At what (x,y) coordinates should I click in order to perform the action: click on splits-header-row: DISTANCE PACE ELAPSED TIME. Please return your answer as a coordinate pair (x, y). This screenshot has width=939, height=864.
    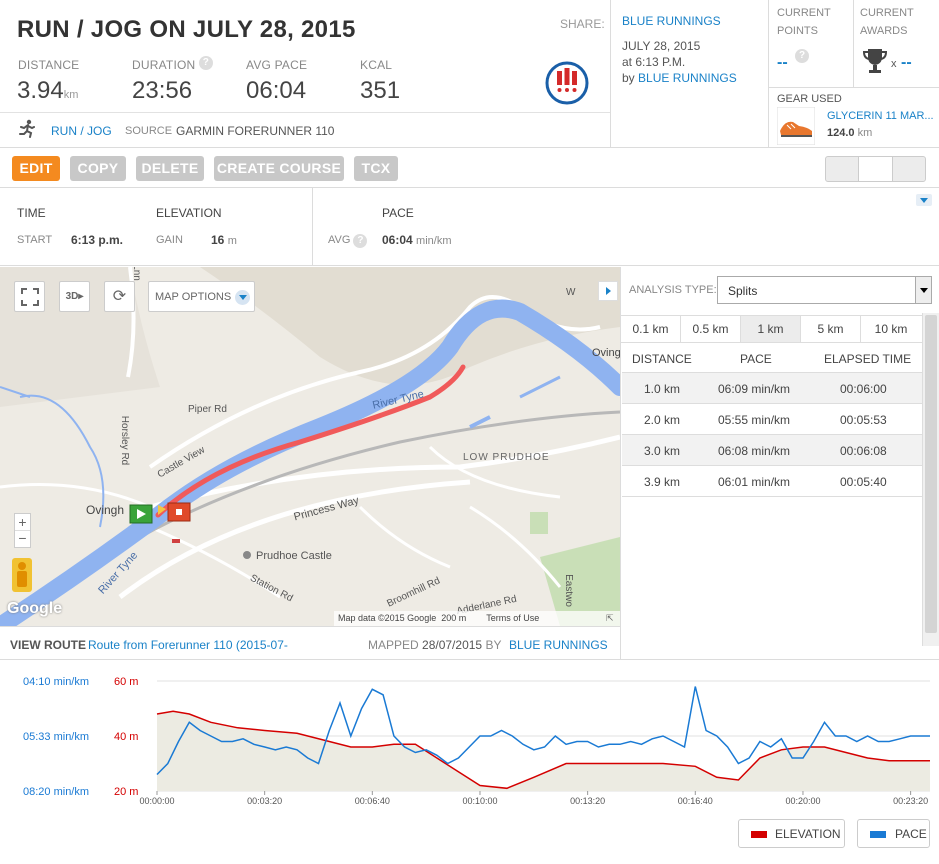
    Looking at the image, I should click on (772, 358).